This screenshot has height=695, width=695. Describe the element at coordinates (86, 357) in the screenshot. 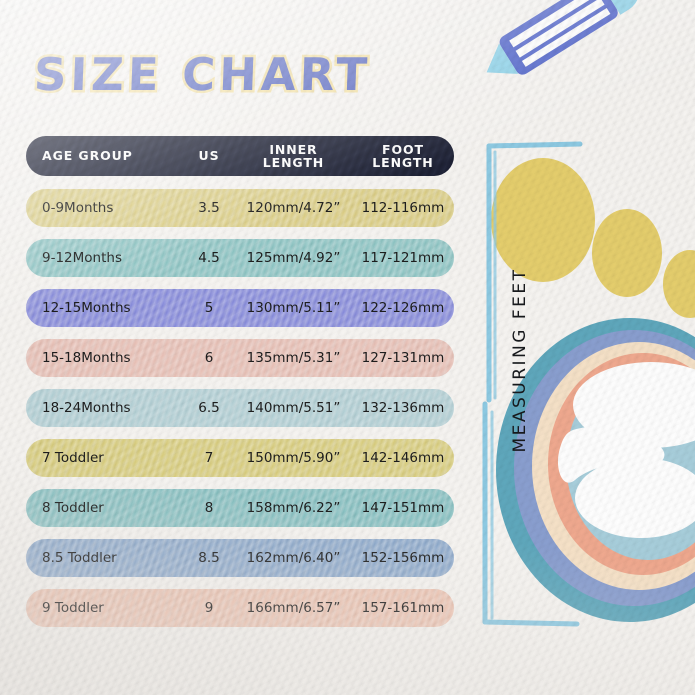

I see `cell-age-group: 15-18Months` at that location.